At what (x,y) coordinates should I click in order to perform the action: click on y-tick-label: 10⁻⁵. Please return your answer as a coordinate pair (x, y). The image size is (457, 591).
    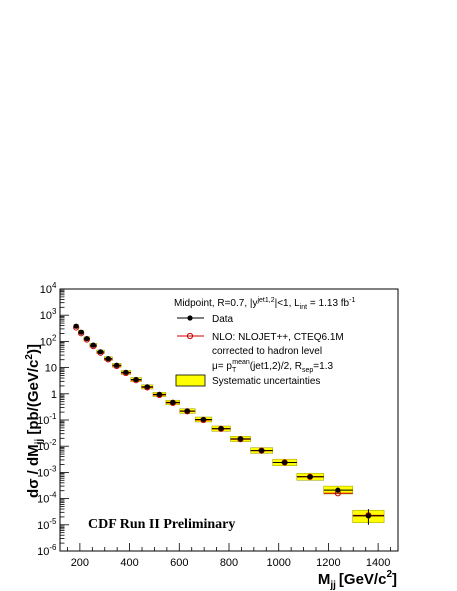
    Looking at the image, I should click on (47, 524).